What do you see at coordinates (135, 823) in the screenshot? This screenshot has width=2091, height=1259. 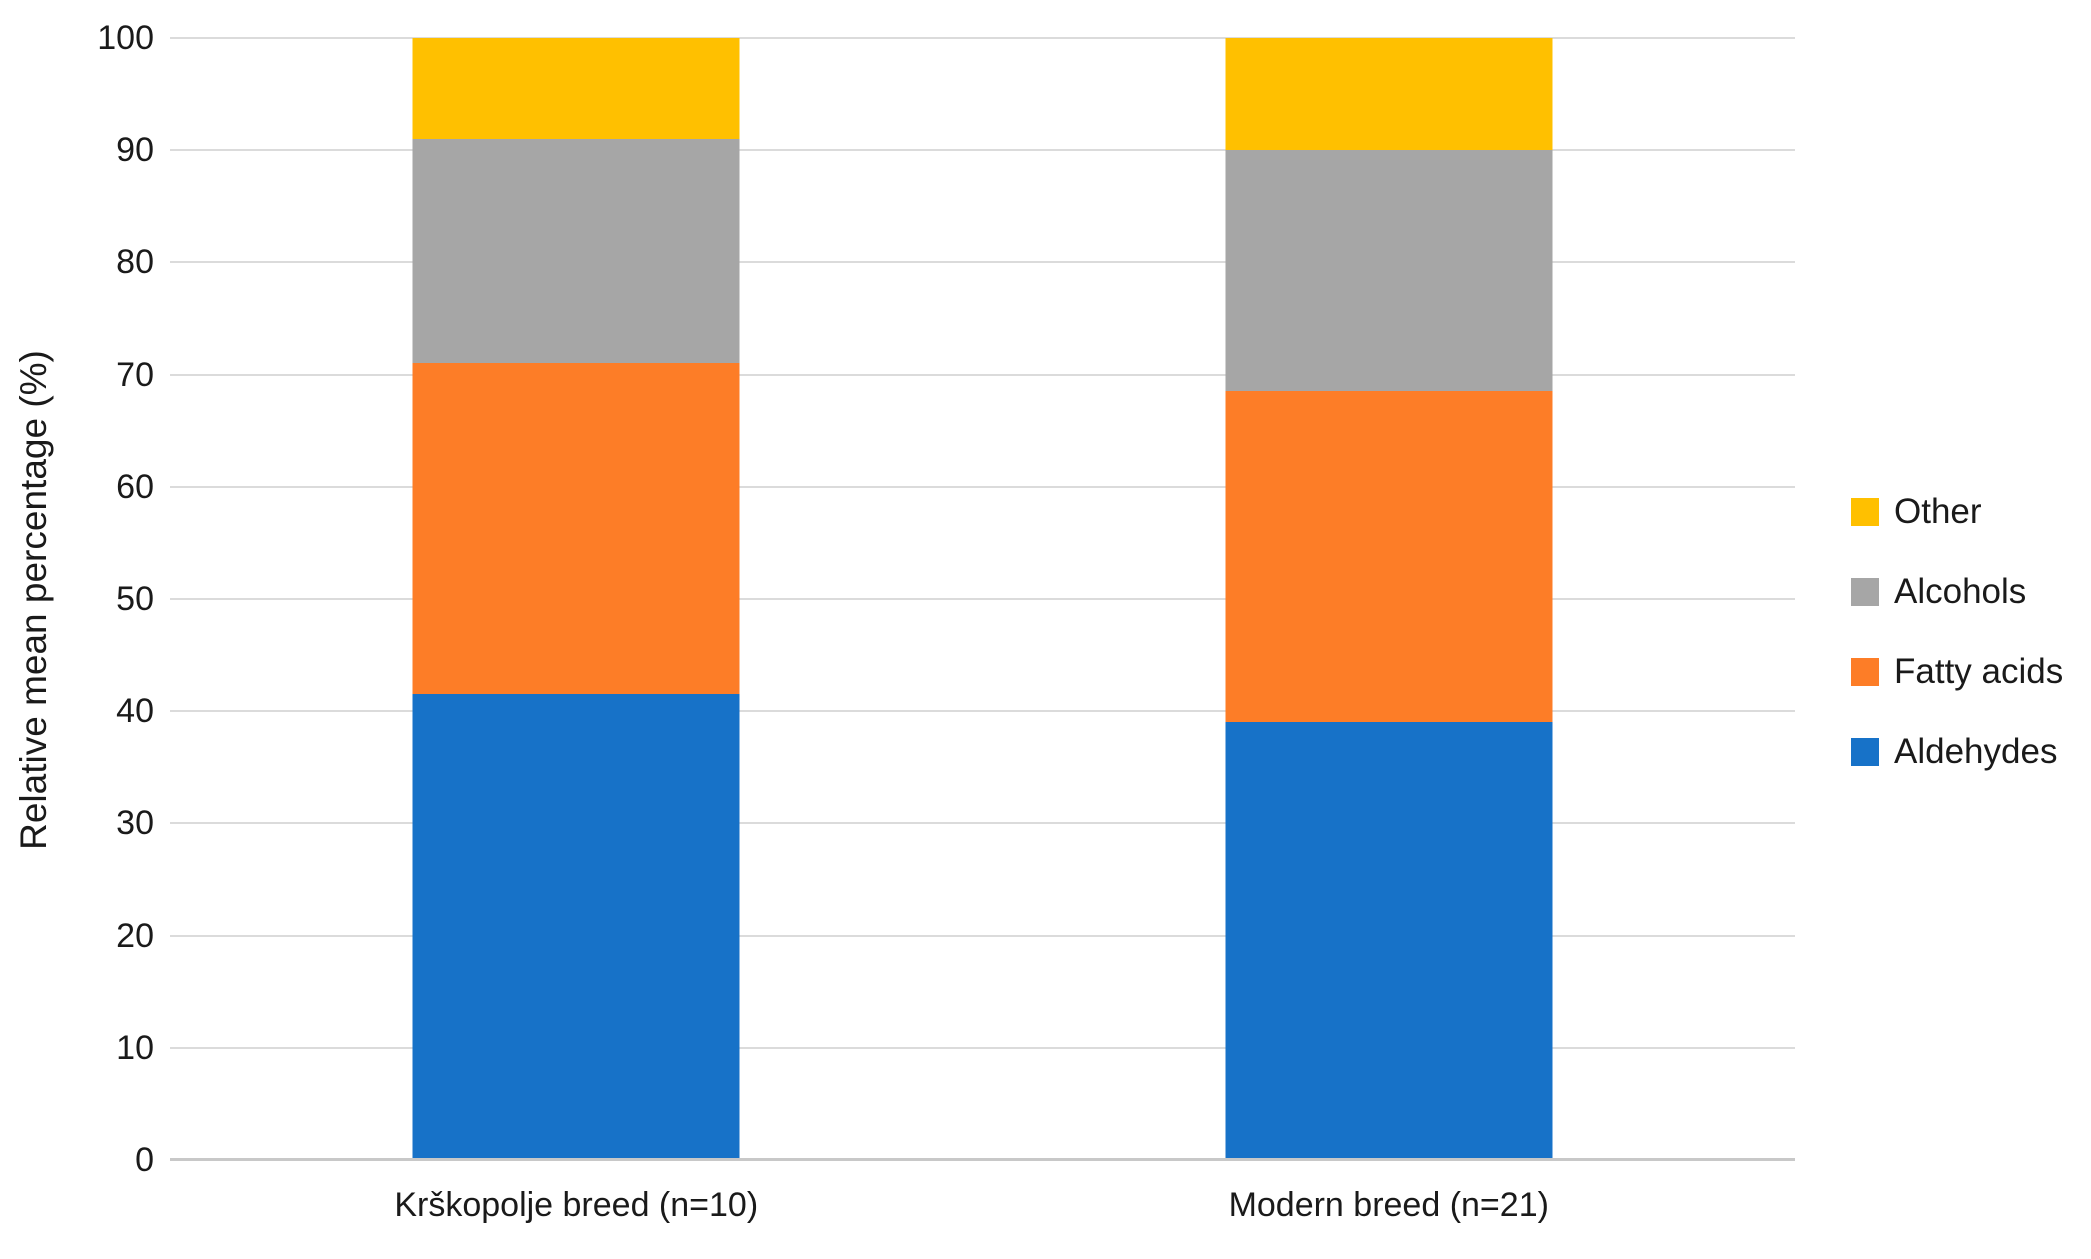 I see `y-tick-label: 30` at bounding box center [135, 823].